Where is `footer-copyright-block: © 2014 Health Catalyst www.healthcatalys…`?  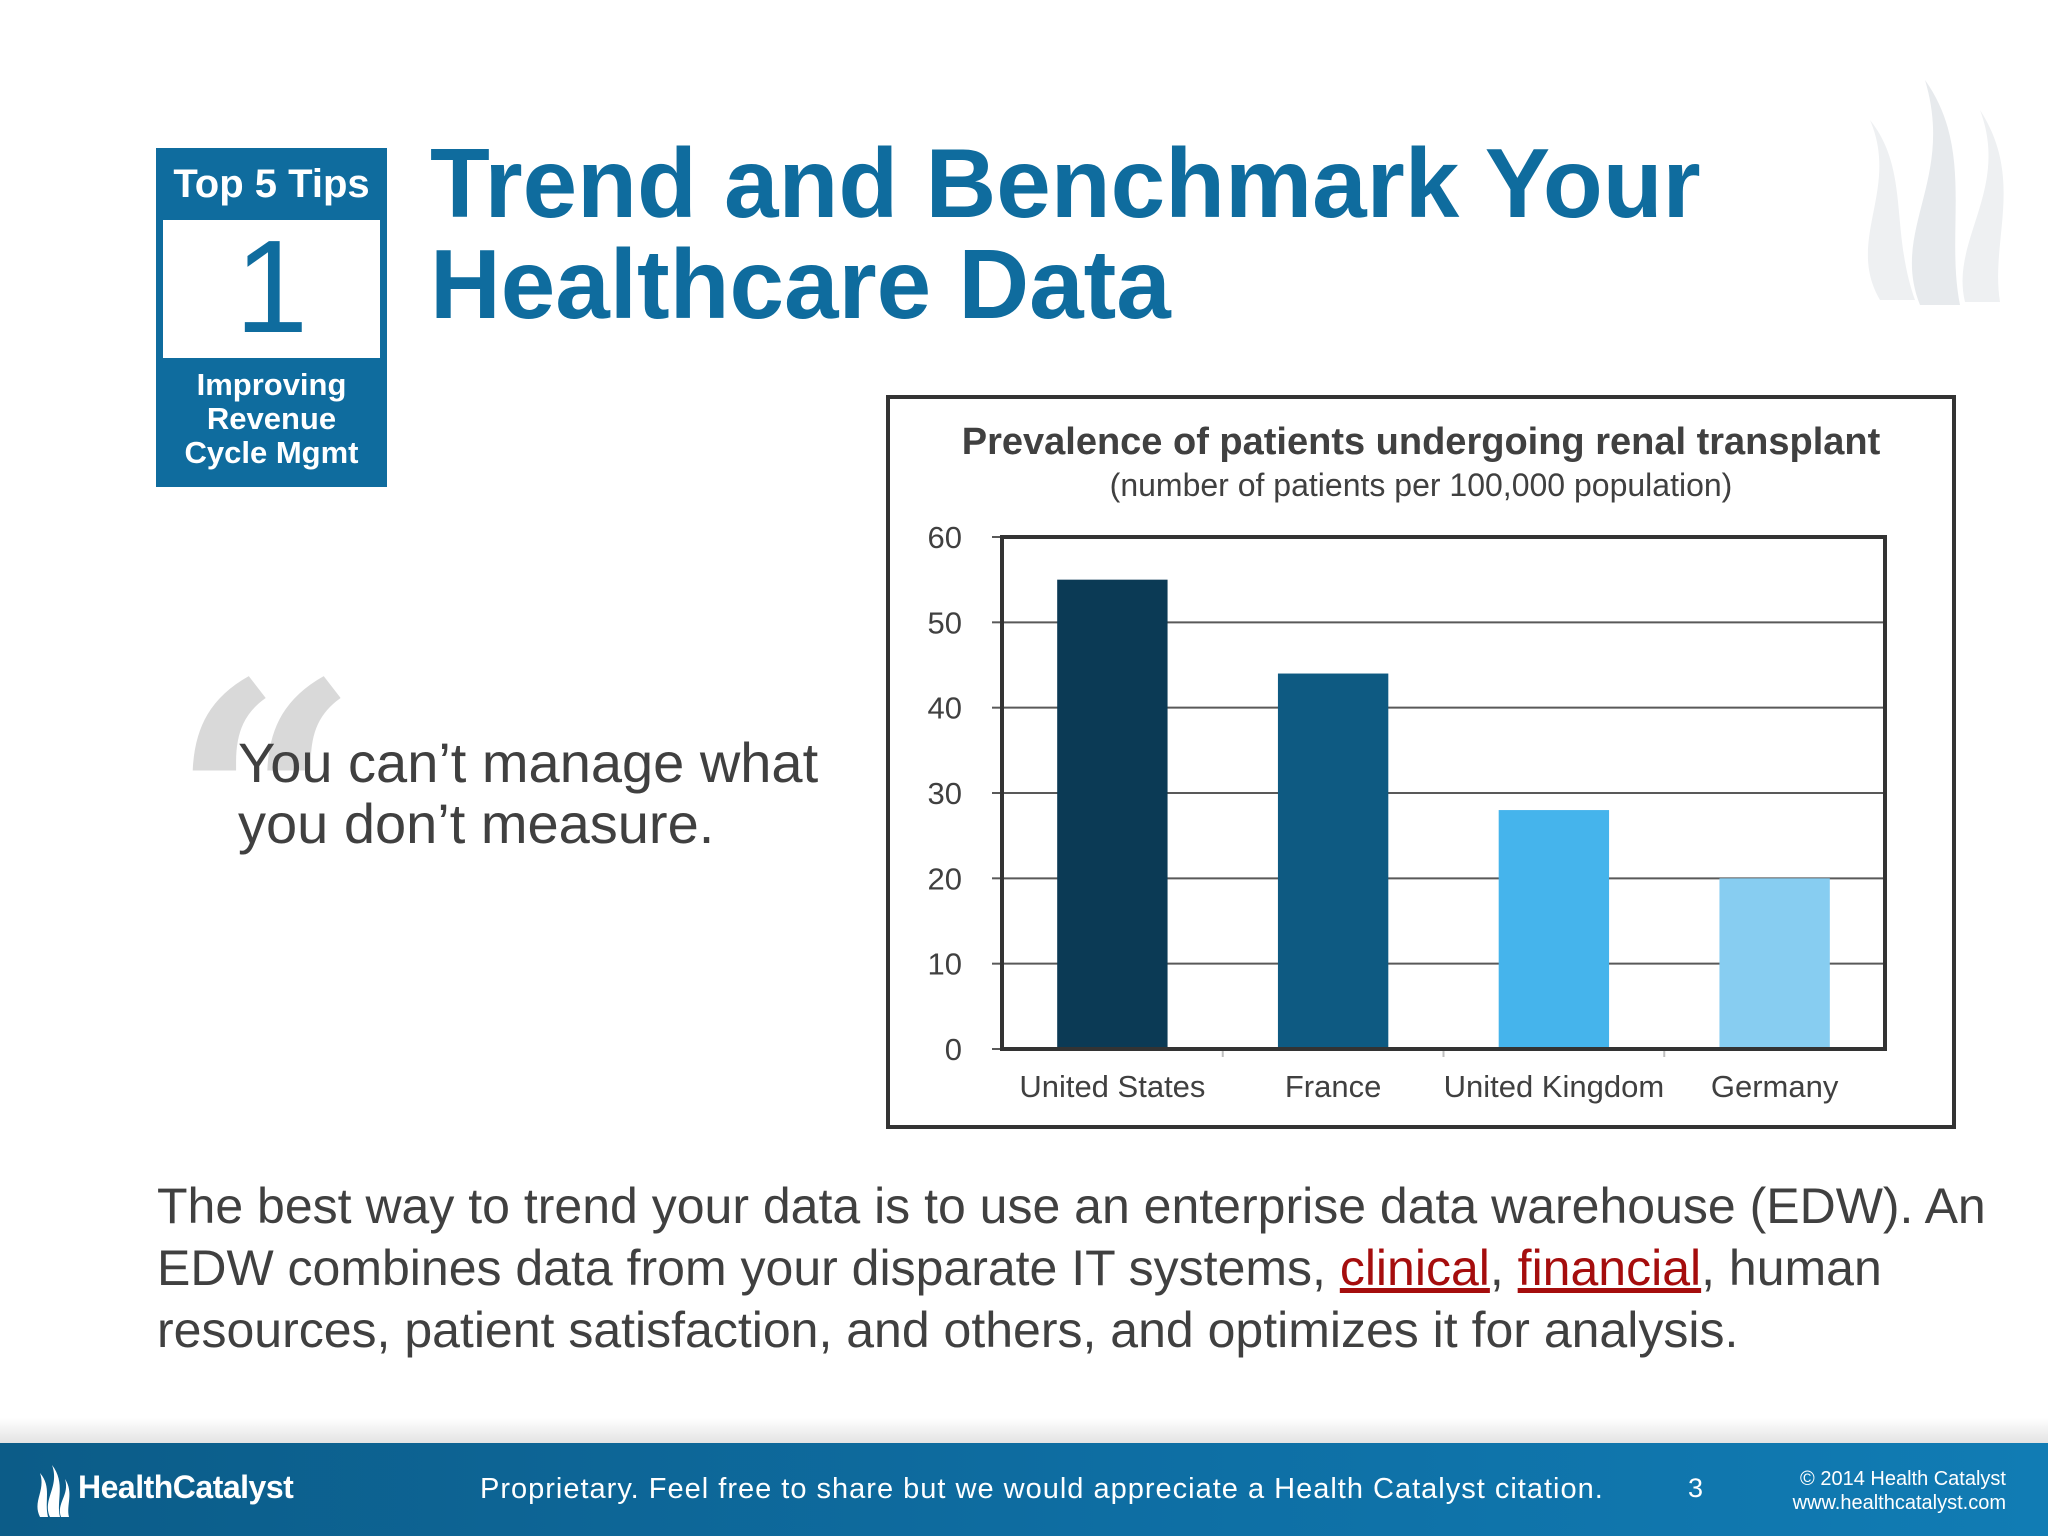 footer-copyright-block: © 2014 Health Catalyst www.healthcatalys… is located at coordinates (1899, 1491).